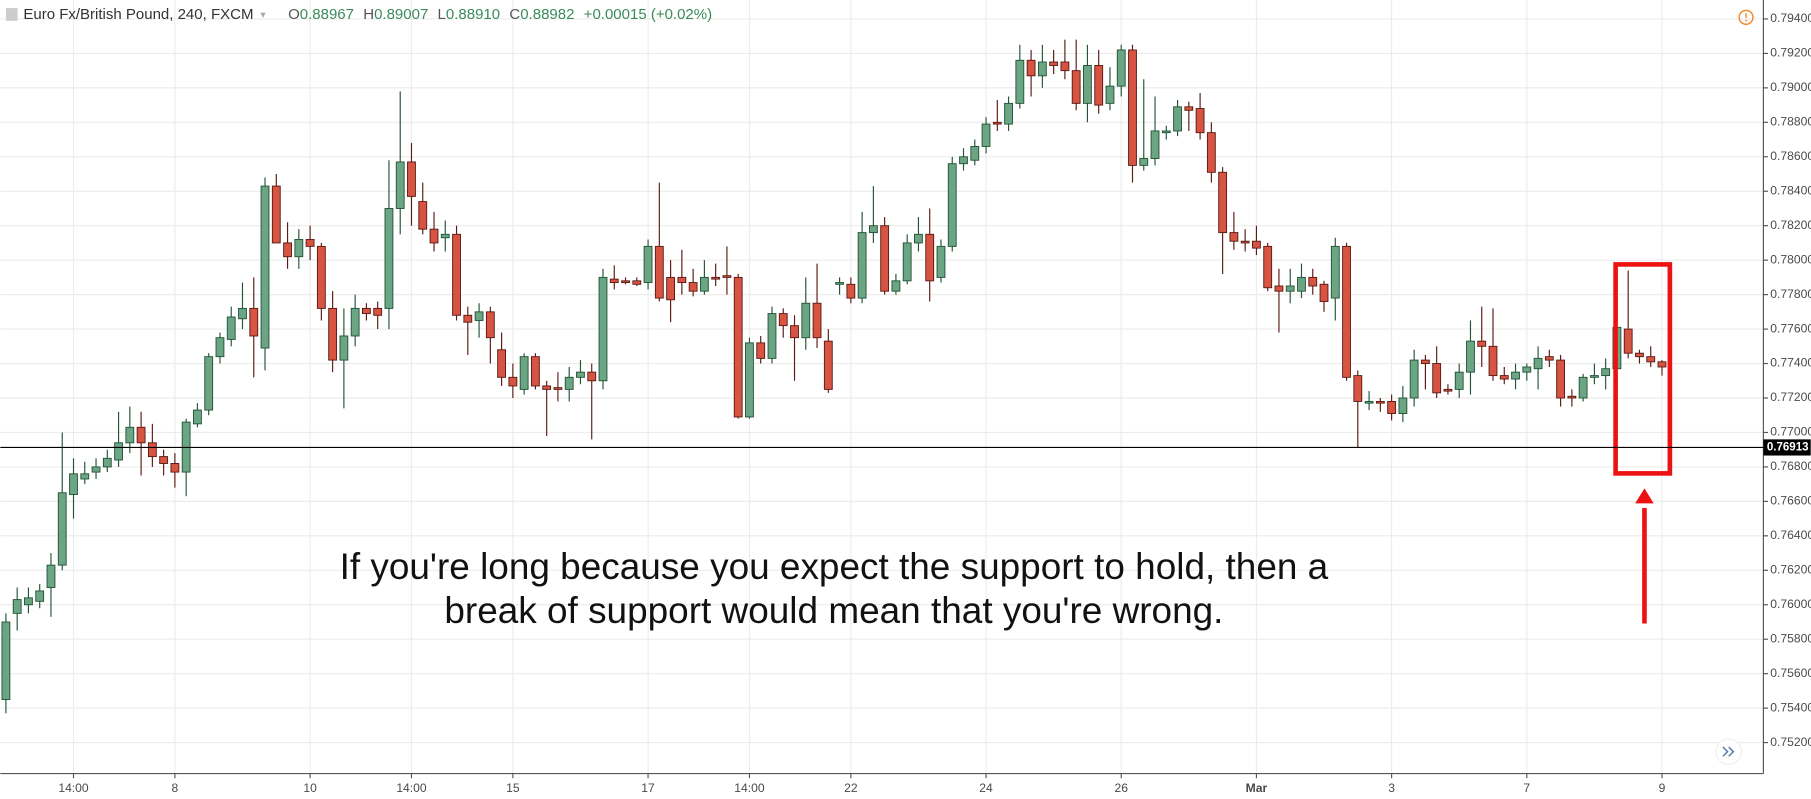  I want to click on y-tick-label: 0.76000, so click(1790, 604).